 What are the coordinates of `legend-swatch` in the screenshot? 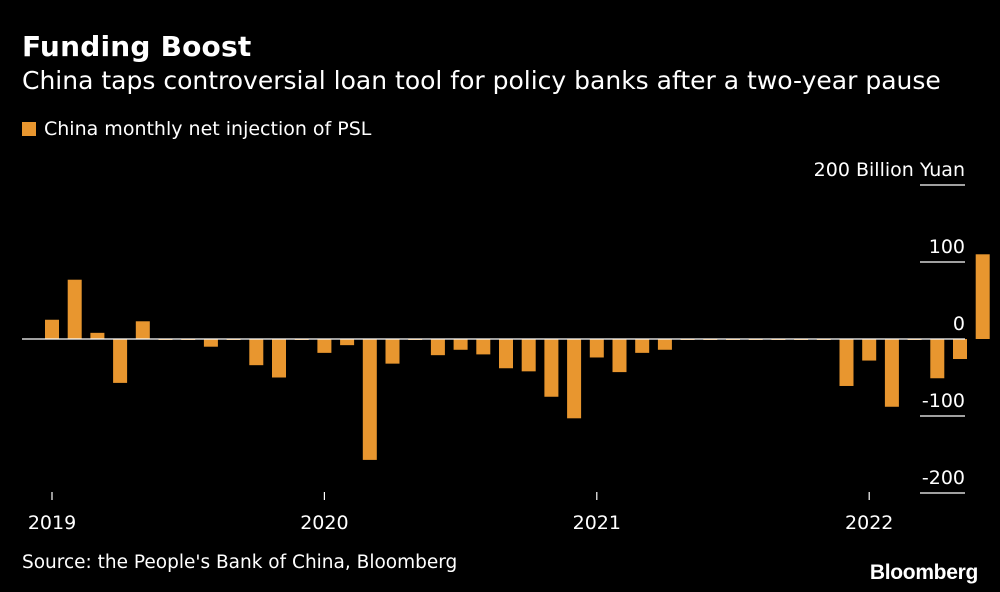 It's located at (29, 129).